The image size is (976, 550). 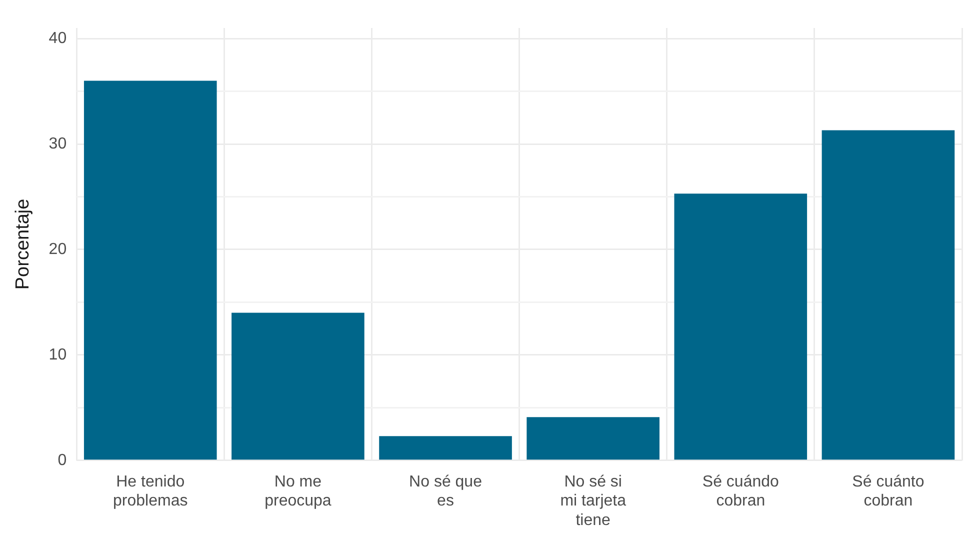 I want to click on y-tick-label: 30, so click(x=57, y=143).